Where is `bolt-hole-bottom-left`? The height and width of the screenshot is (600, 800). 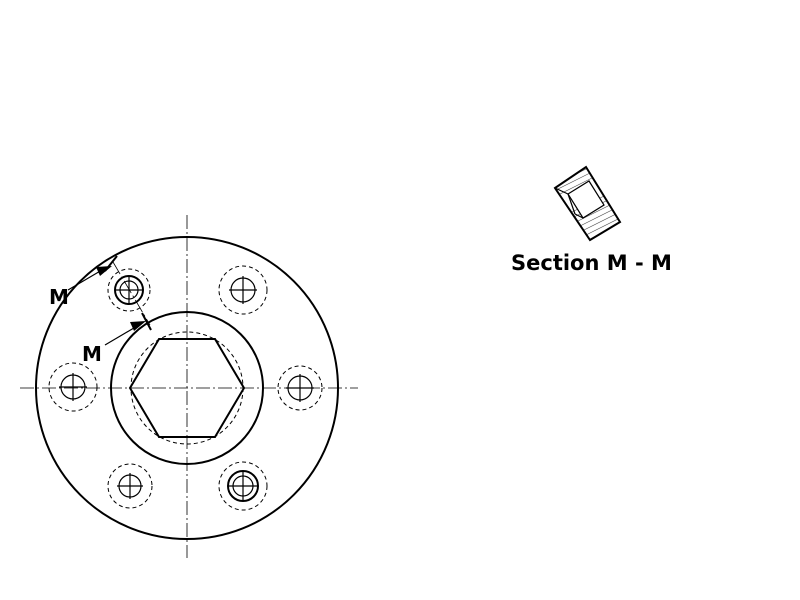
bolt-hole-bottom-left is located at coordinates (130, 486).